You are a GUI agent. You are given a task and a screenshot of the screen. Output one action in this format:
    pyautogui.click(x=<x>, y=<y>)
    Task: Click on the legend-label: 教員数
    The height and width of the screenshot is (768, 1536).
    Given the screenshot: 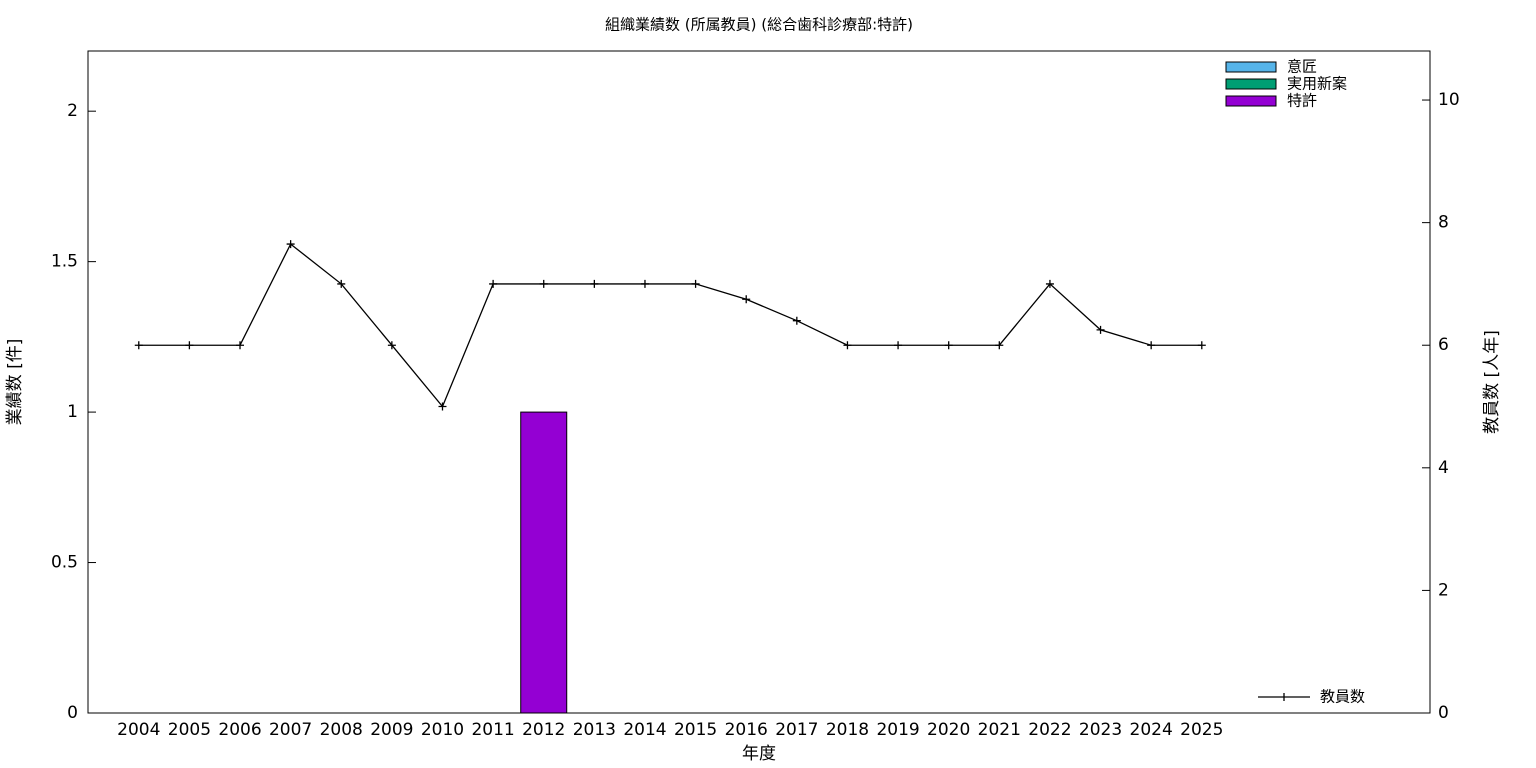 What is the action you would take?
    pyautogui.click(x=1342, y=697)
    